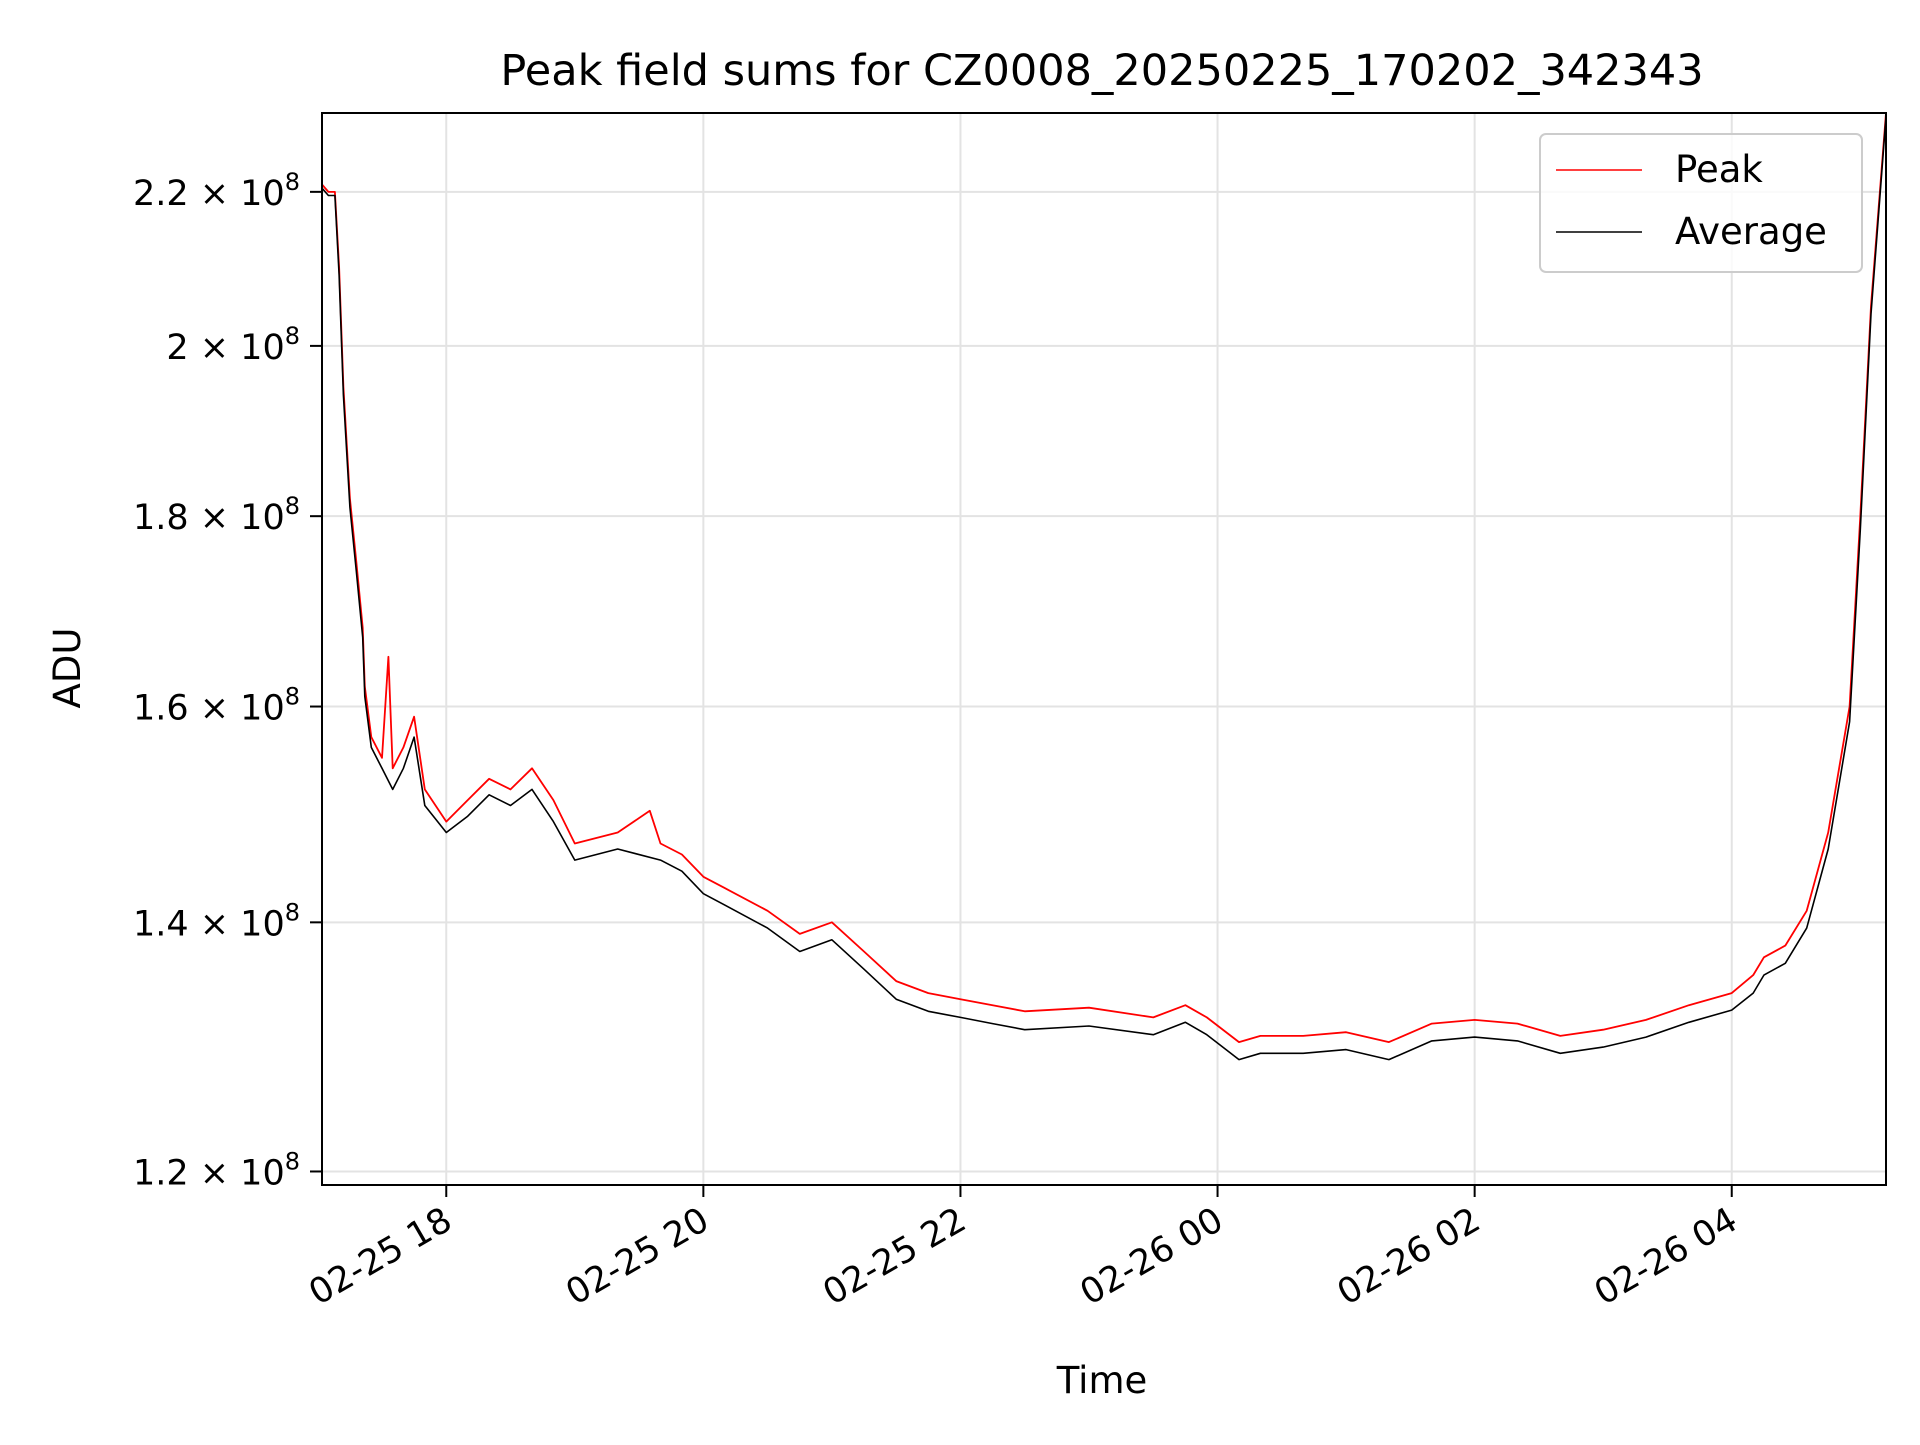 The image size is (1920, 1445). I want to click on legend: Peak Average, so click(1701, 203).